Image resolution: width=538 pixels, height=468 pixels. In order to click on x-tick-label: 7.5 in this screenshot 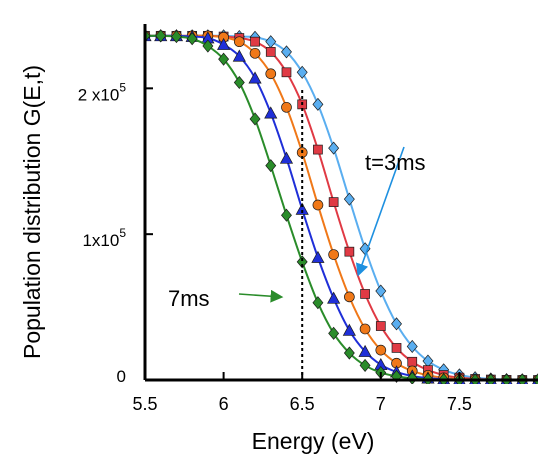, I will do `click(459, 404)`.